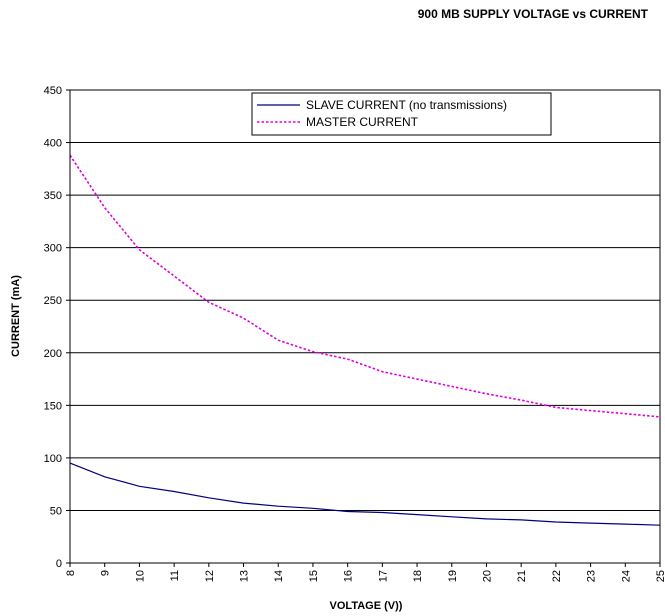 This screenshot has height=616, width=665. What do you see at coordinates (349, 576) in the screenshot?
I see `x-tick-label: 16` at bounding box center [349, 576].